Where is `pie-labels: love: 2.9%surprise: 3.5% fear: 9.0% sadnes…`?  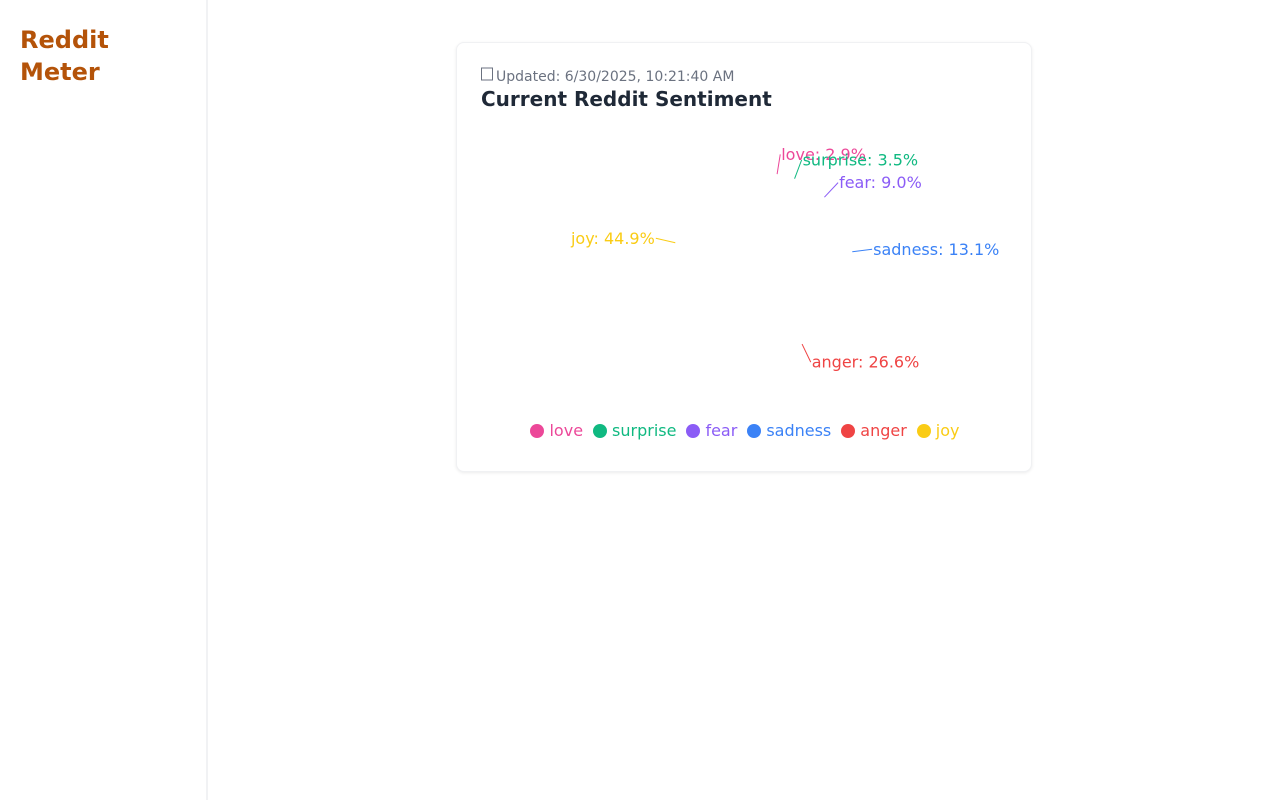 pie-labels: love: 2.9%surprise: 3.5% fear: 9.0% sadnes… is located at coordinates (784, 258).